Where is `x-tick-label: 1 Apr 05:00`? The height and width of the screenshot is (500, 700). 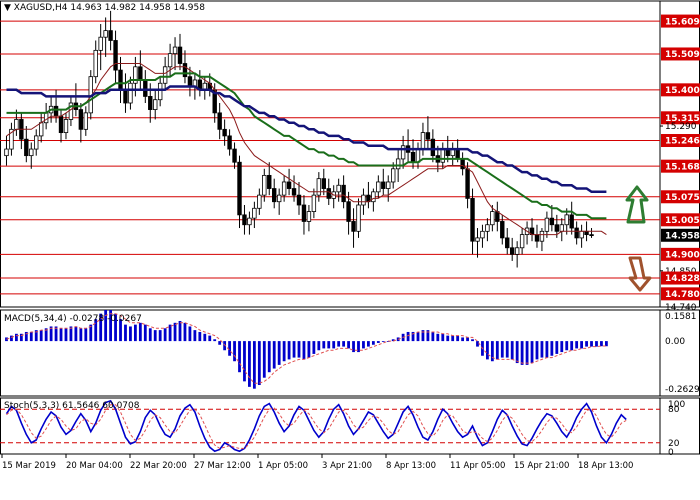
x-tick-label: 1 Apr 05:00 is located at coordinates (283, 466).